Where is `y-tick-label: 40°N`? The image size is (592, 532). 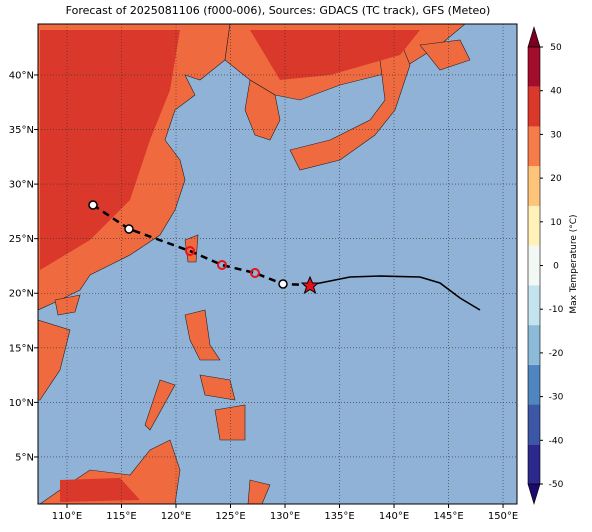
y-tick-label: 40°N is located at coordinates (21, 75).